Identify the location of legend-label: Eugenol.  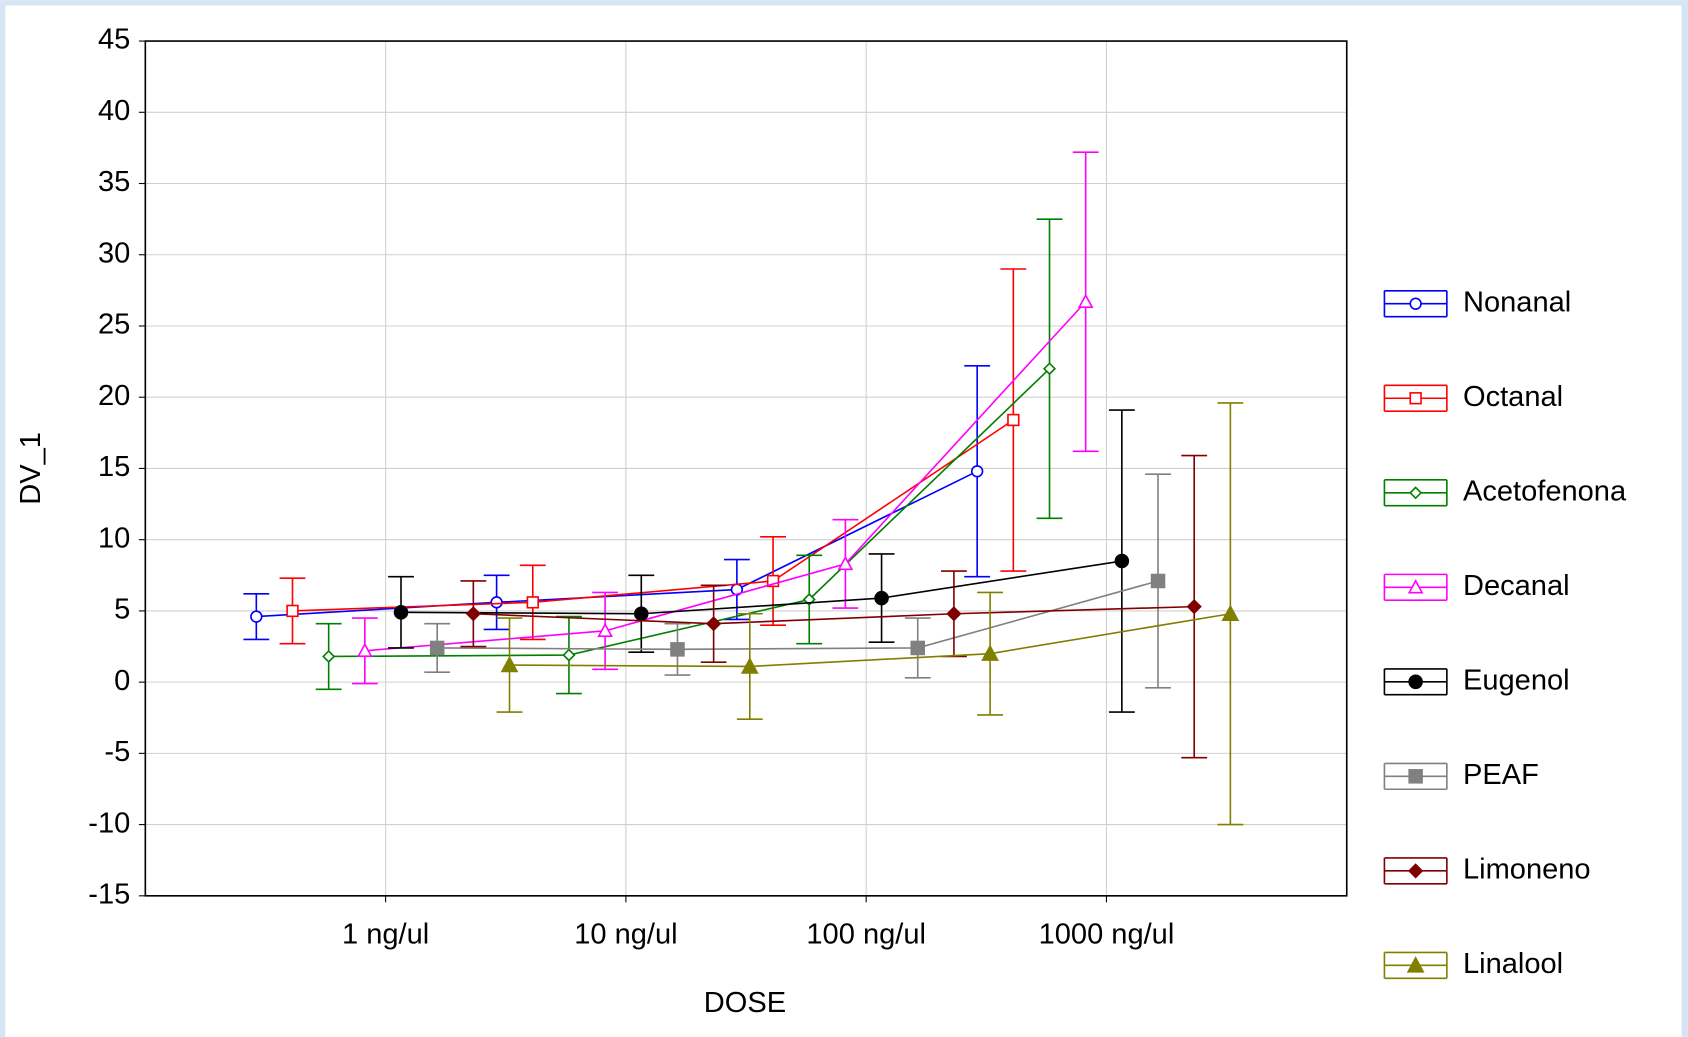
(1516, 680).